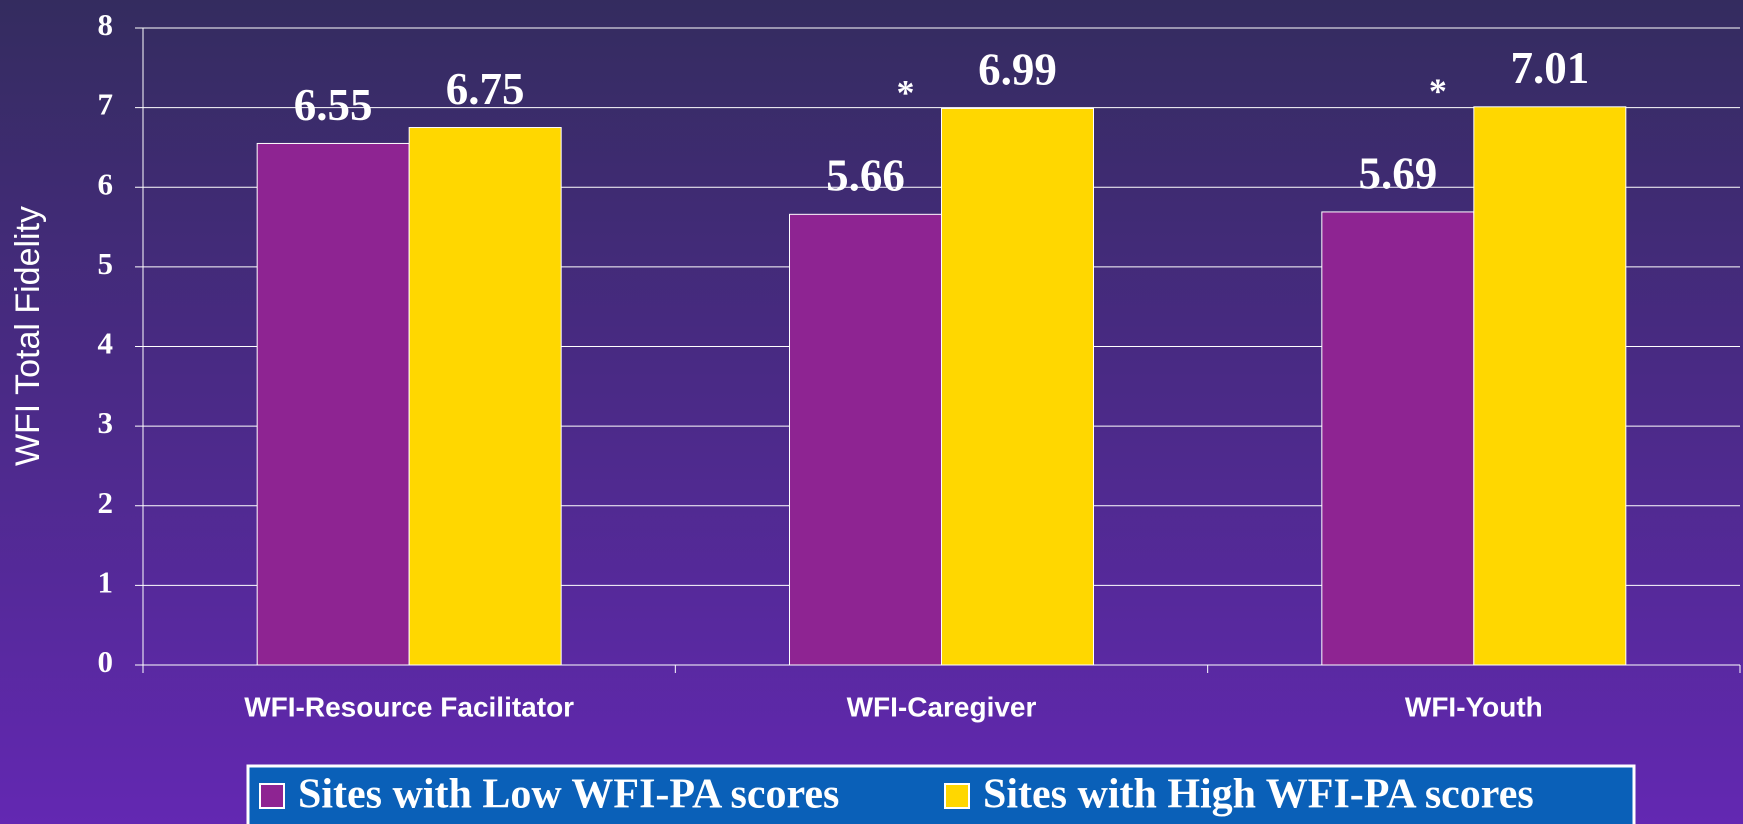 The height and width of the screenshot is (824, 1743). I want to click on legend-label: Sites with Low WFI-PA scores, so click(568, 795).